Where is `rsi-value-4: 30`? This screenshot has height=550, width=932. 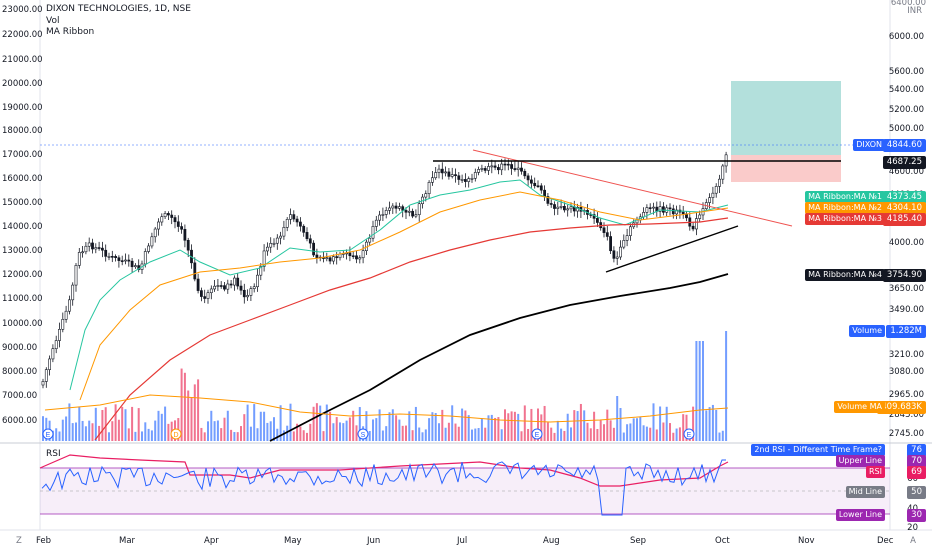 rsi-value-4: 30 is located at coordinates (916, 515).